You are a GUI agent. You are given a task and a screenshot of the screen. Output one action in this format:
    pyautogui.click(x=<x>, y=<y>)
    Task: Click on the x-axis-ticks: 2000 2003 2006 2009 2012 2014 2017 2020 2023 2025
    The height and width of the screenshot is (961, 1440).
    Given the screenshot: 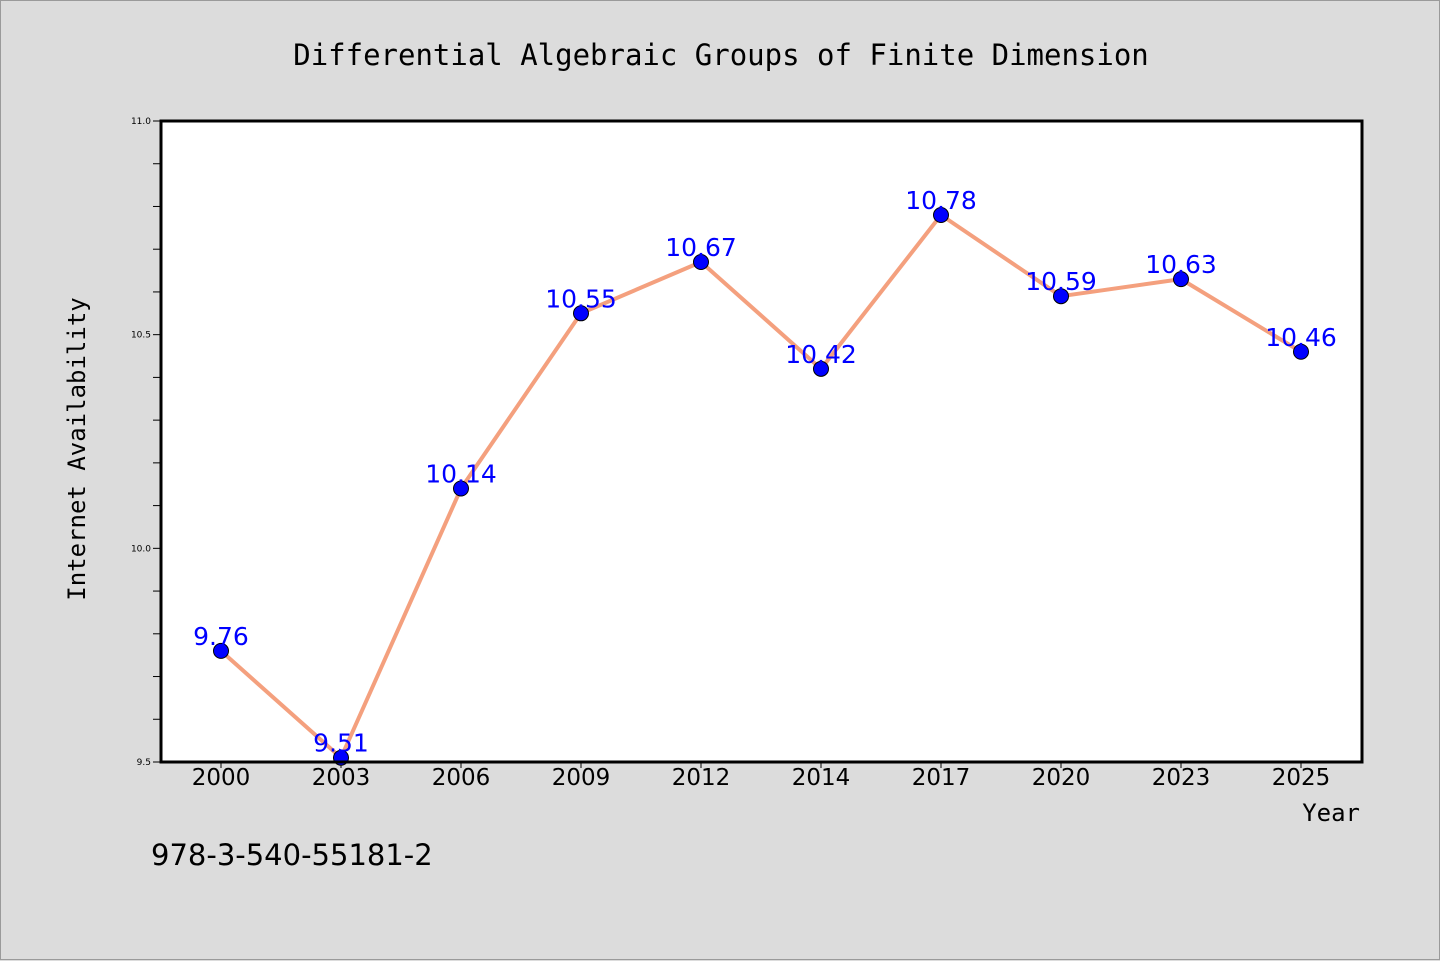 What is the action you would take?
    pyautogui.click(x=761, y=776)
    